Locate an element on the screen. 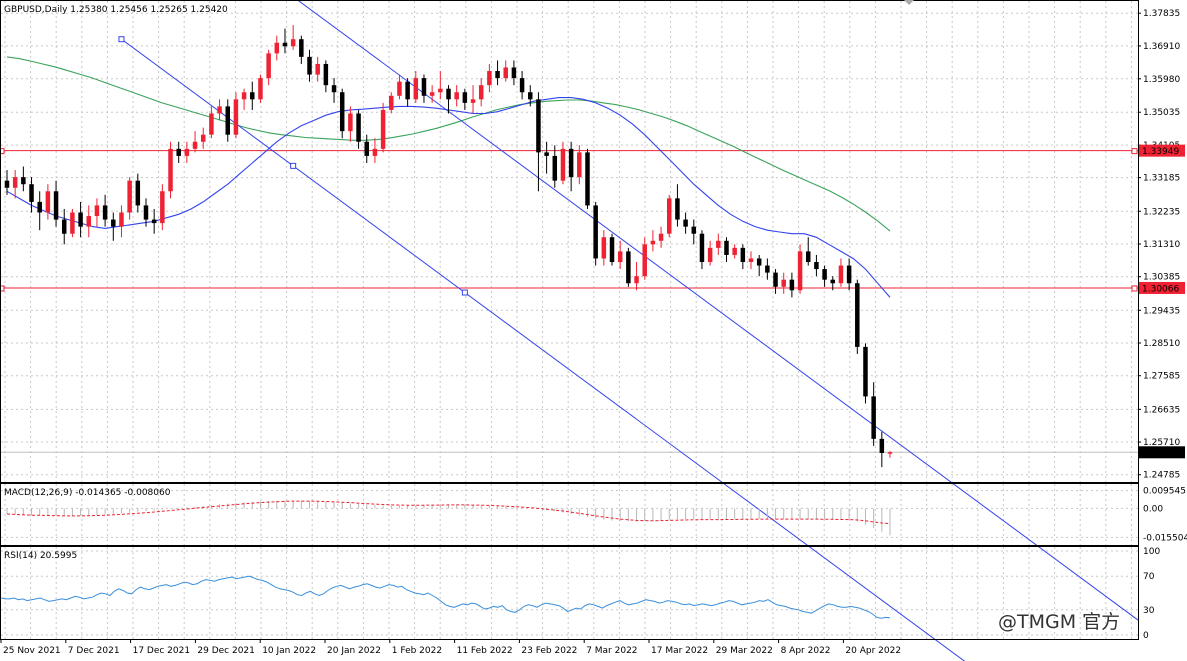  watermark: @TMGM 官方 is located at coordinates (1059, 622).